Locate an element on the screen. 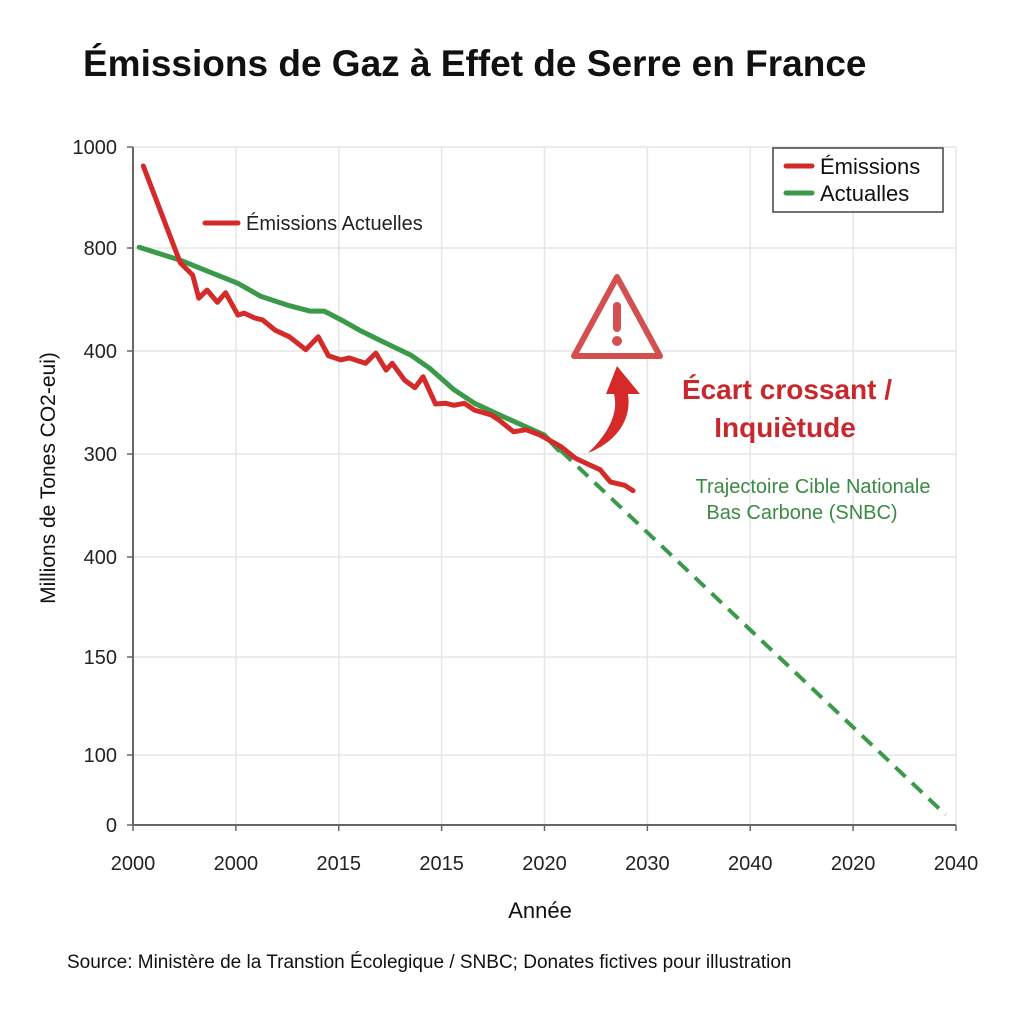 This screenshot has width=1024, height=1024. legend: Émissions Actualles is located at coordinates (858, 180).